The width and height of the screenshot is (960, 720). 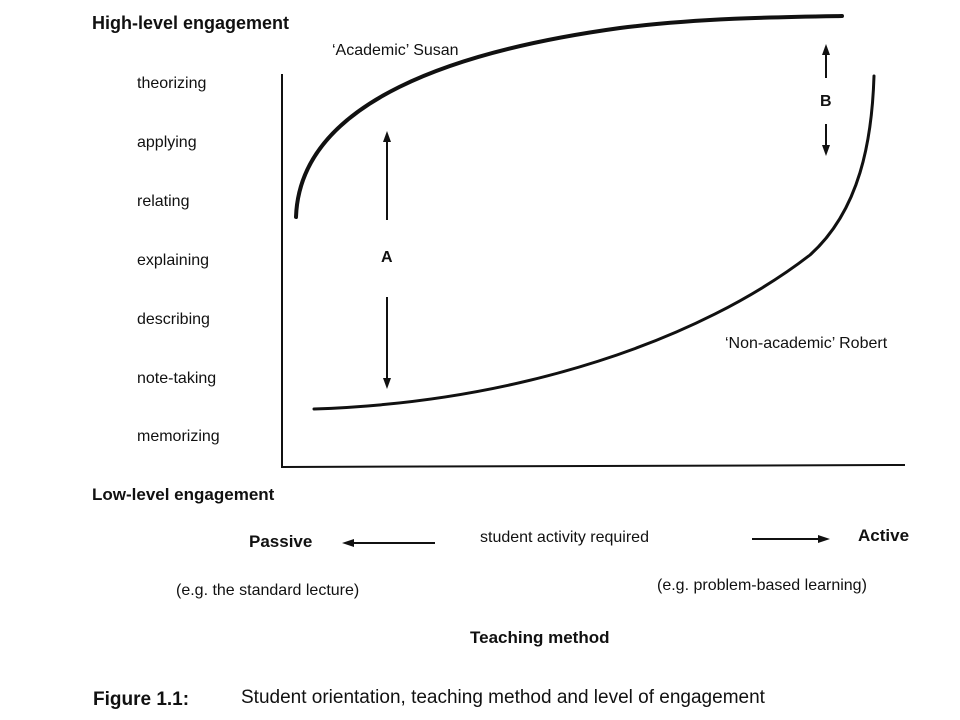 I want to click on teaching-method-title: Teaching method, so click(x=540, y=637).